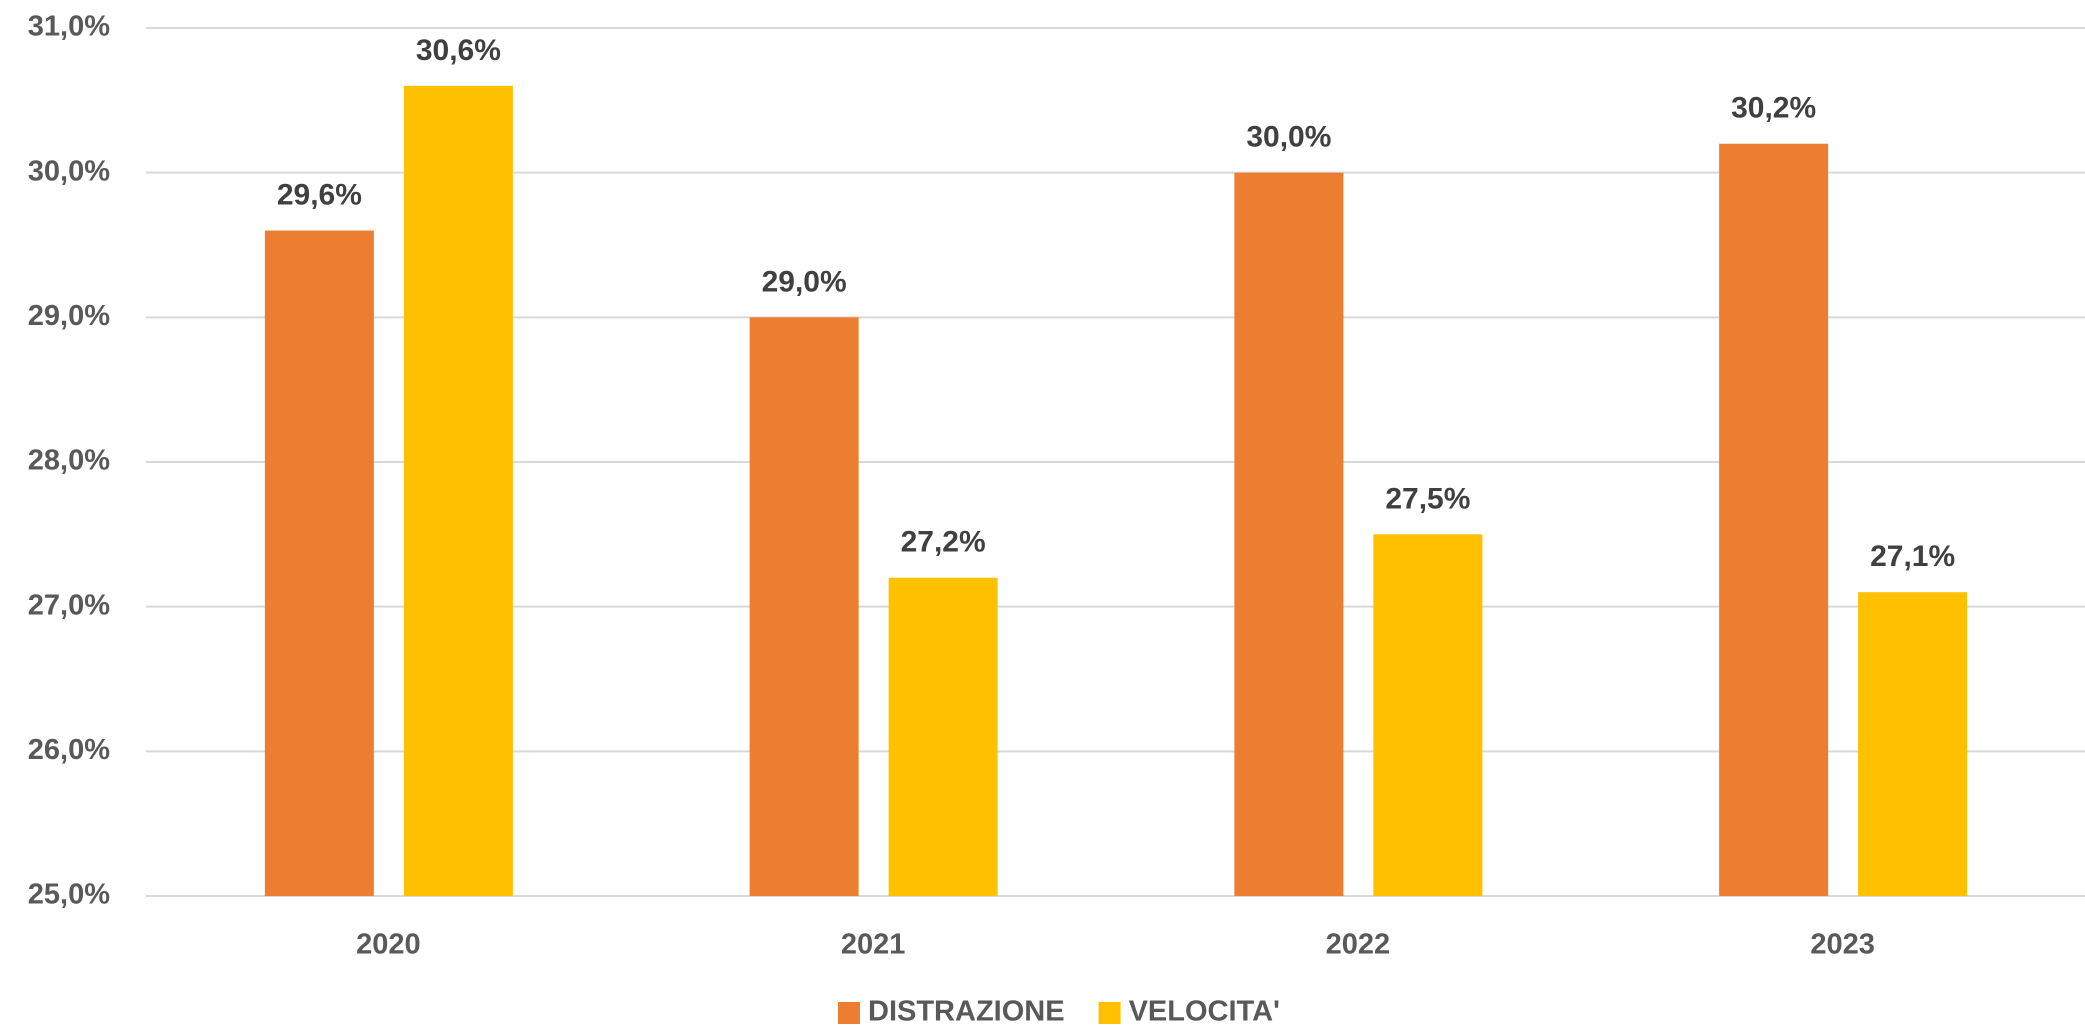 The image size is (2085, 1033). Describe the element at coordinates (319, 194) in the screenshot. I see `value-label: 29,6%` at that location.